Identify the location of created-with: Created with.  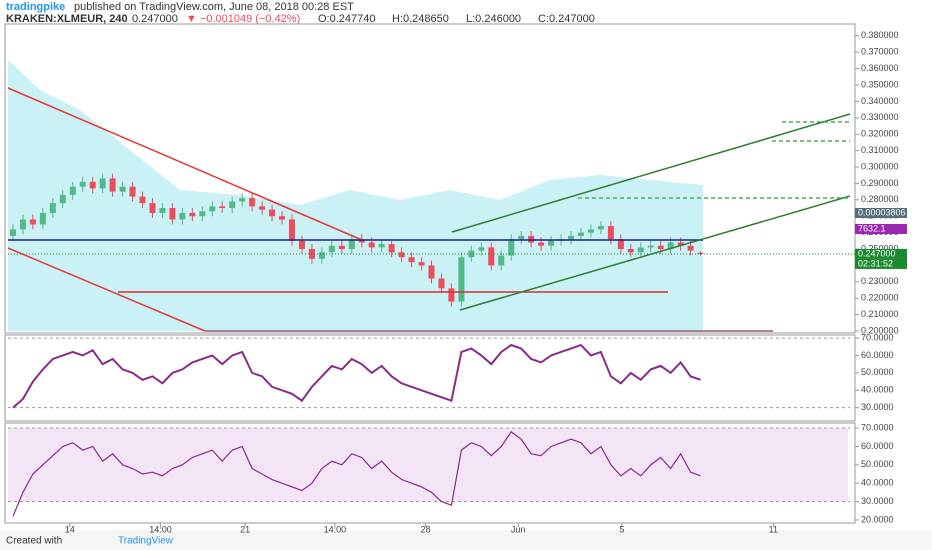
(34, 541).